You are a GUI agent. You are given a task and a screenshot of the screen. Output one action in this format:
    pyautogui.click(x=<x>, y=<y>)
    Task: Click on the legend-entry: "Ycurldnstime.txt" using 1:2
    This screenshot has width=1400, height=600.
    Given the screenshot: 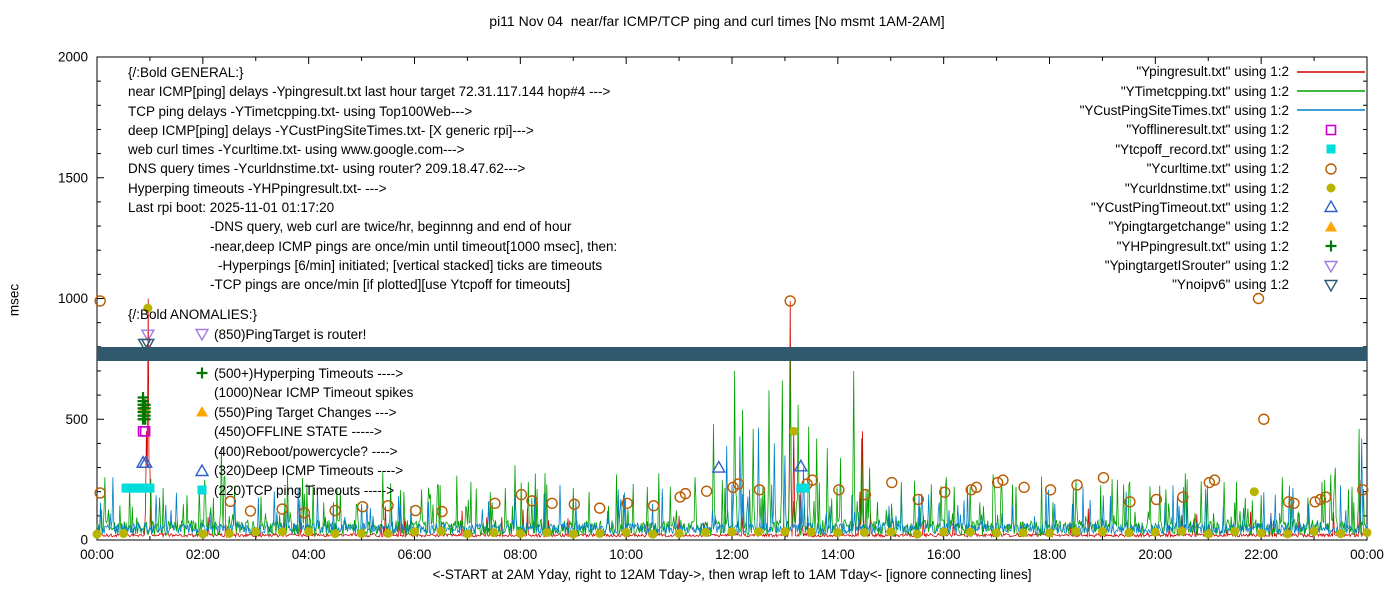 What is the action you would take?
    pyautogui.click(x=1223, y=187)
    